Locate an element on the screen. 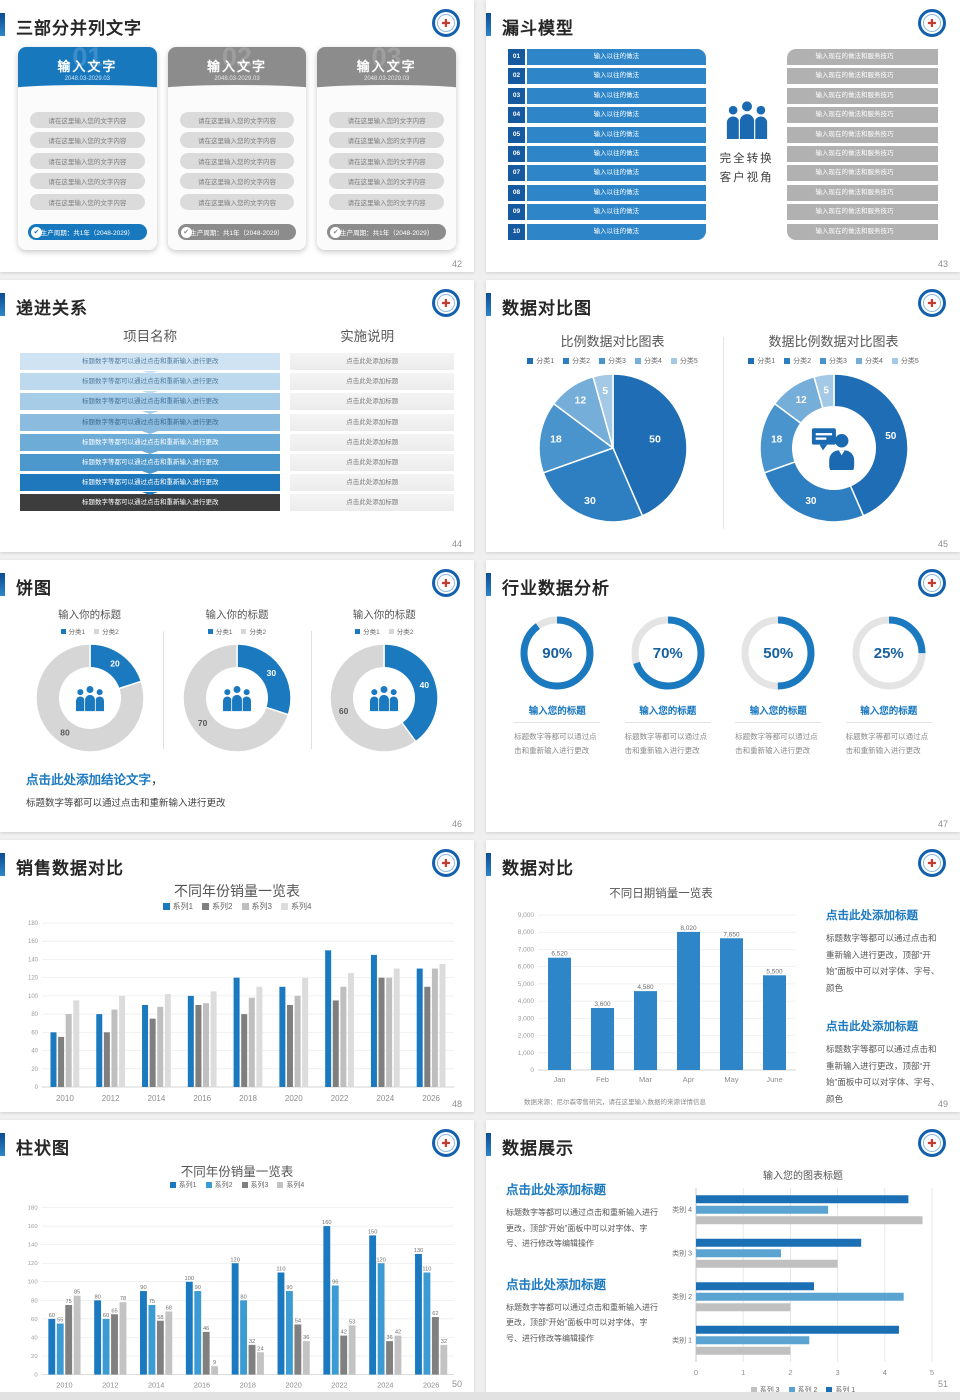 The width and height of the screenshot is (960, 1400). card-number: 02 is located at coordinates (237, 59).